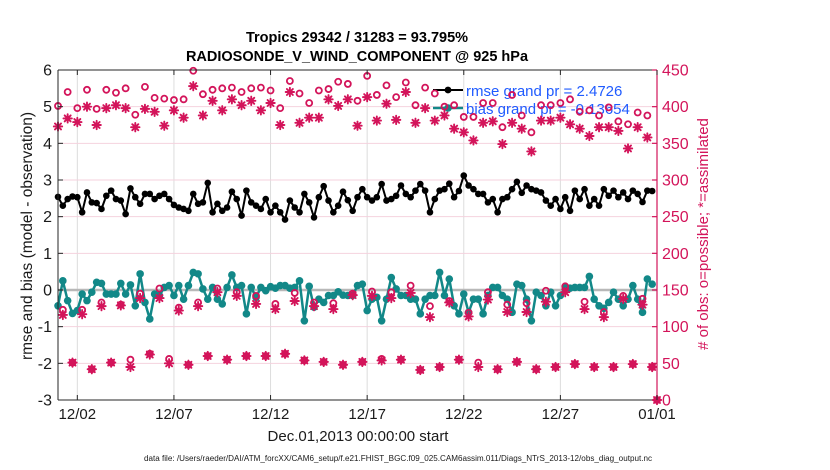 The height and width of the screenshot is (470, 830). What do you see at coordinates (464, 414) in the screenshot?
I see `x-tick-label: 12/22` at bounding box center [464, 414].